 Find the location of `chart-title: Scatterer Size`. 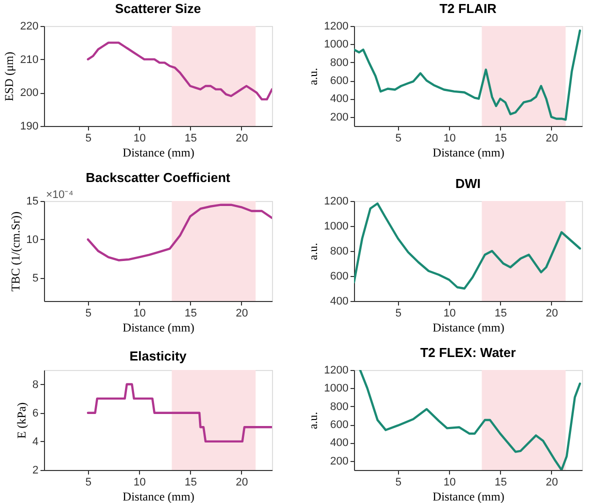

chart-title: Scatterer Size is located at coordinates (158, 8).